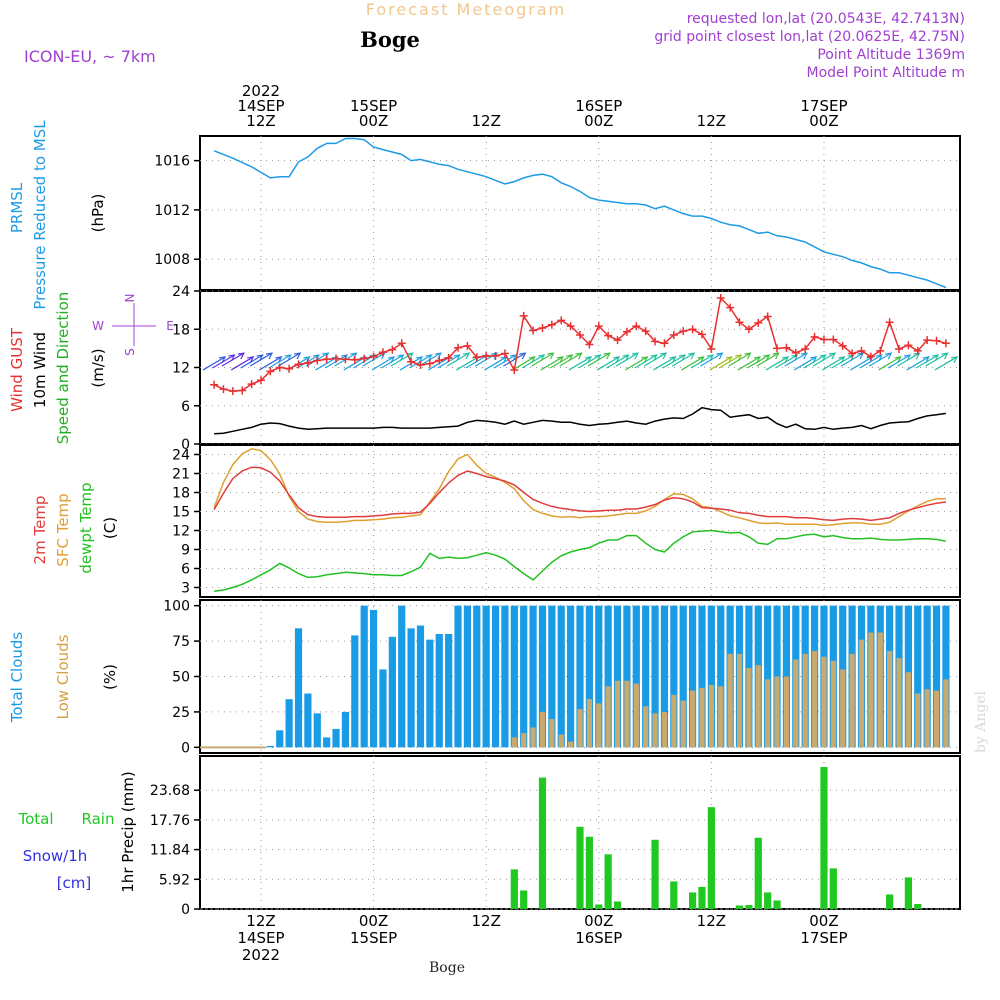 The image size is (1000, 1000). What do you see at coordinates (185, 589) in the screenshot?
I see `y-tick-label: 3` at bounding box center [185, 589].